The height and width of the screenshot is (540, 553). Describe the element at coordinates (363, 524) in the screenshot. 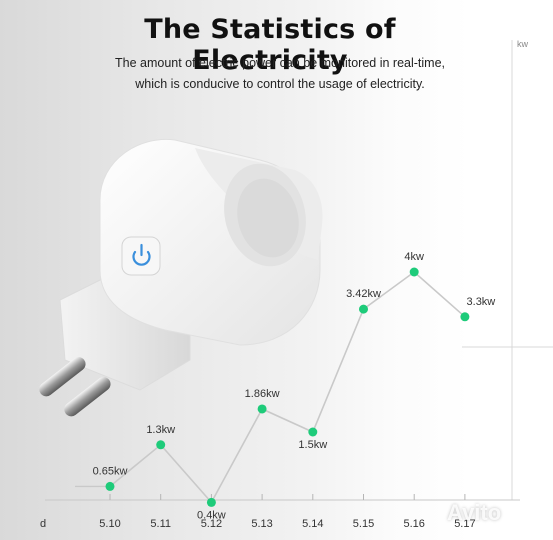

I see `x-tick-label: 5.15` at that location.